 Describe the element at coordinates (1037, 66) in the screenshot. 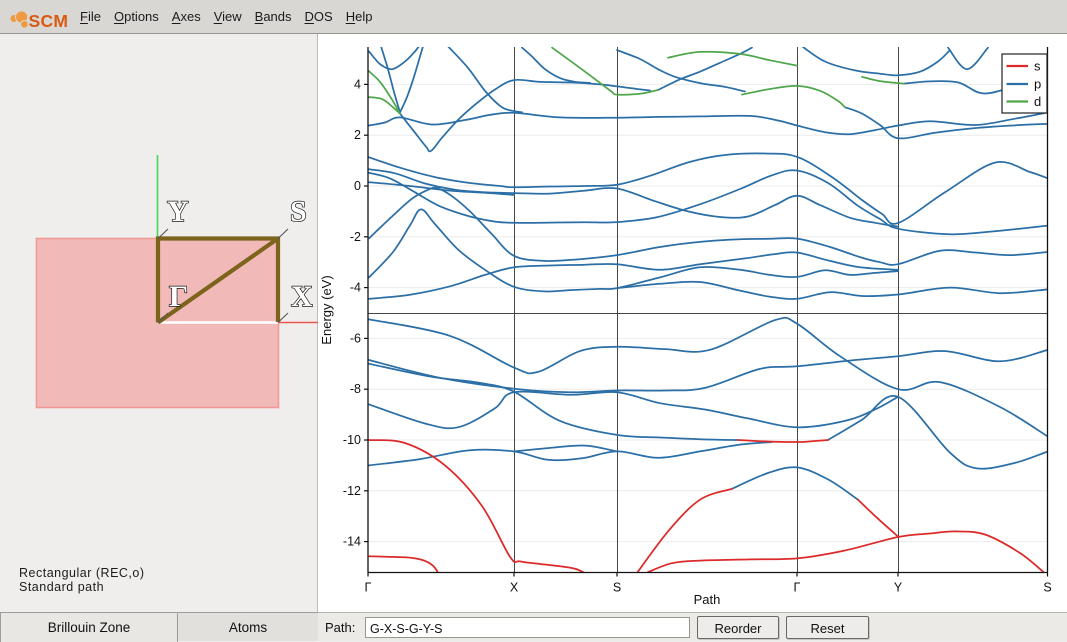

I see `svg-text: s` at that location.